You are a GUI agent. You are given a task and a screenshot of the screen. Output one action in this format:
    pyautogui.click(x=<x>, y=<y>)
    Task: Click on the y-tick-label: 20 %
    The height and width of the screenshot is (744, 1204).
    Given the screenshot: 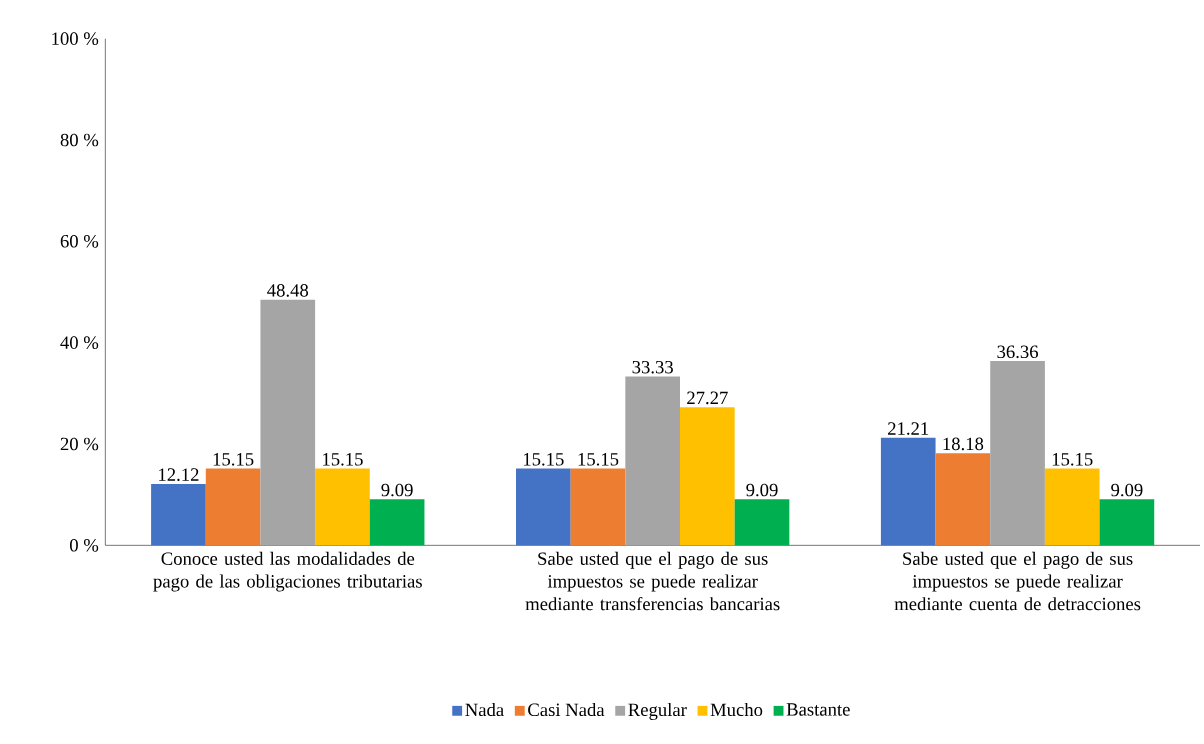 What is the action you would take?
    pyautogui.click(x=79, y=444)
    